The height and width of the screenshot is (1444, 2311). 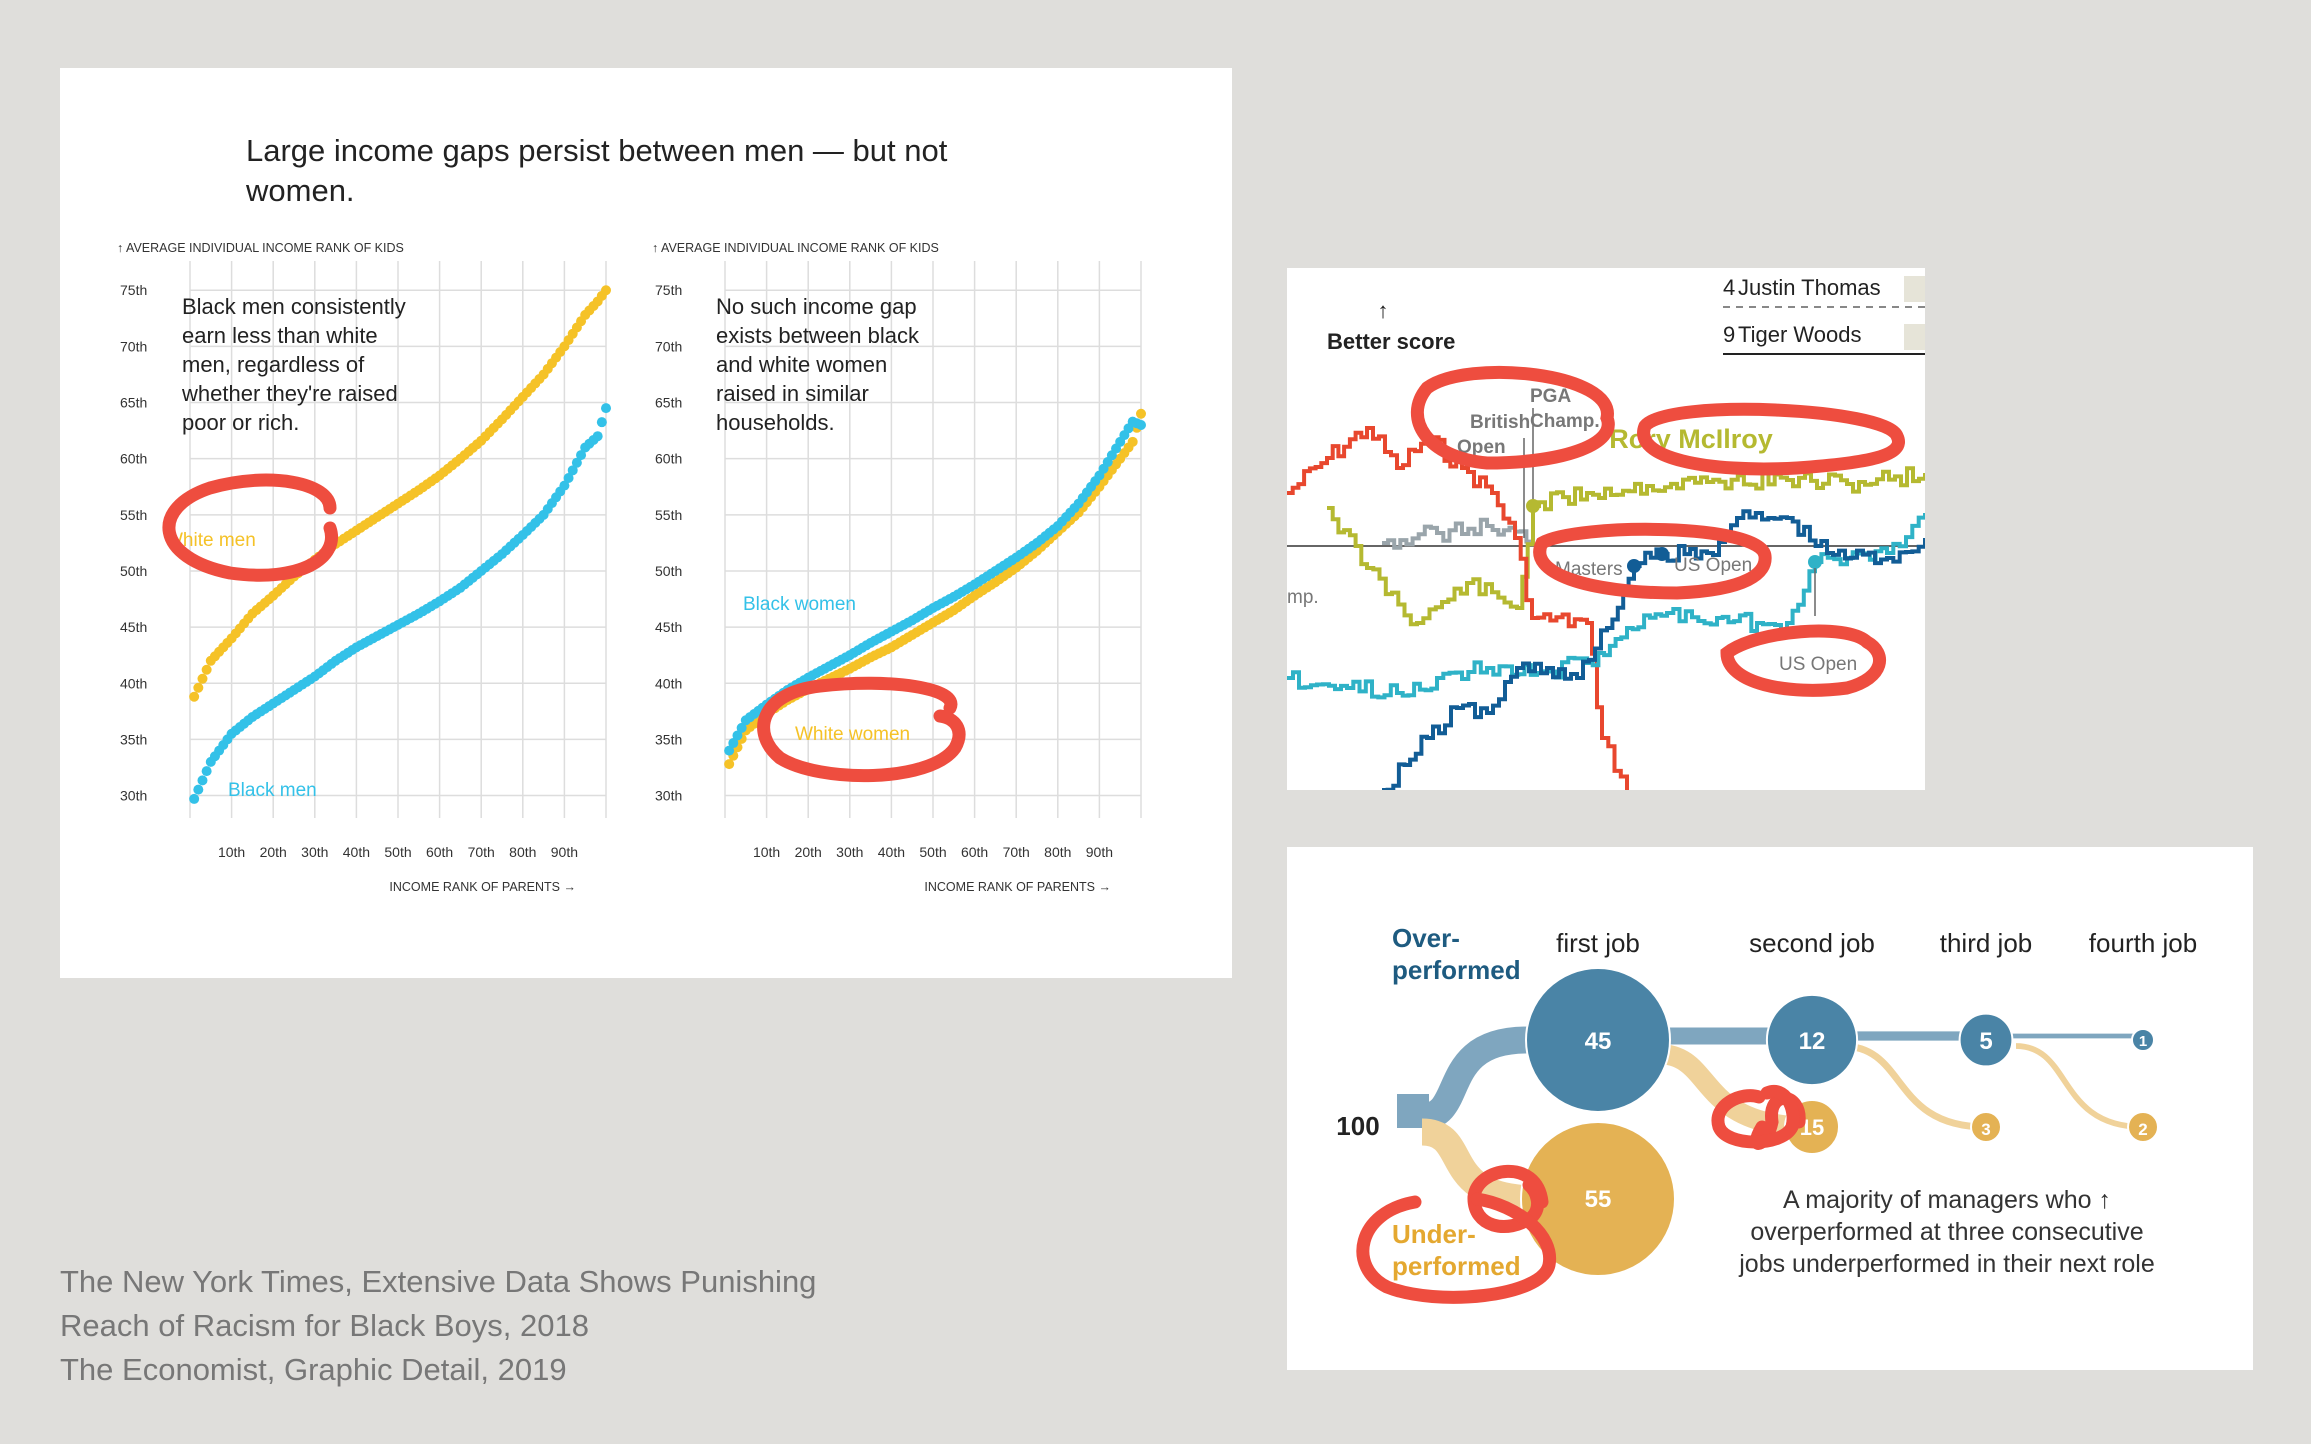 What do you see at coordinates (133, 346) in the screenshot?
I see `y-tick-label: 70th` at bounding box center [133, 346].